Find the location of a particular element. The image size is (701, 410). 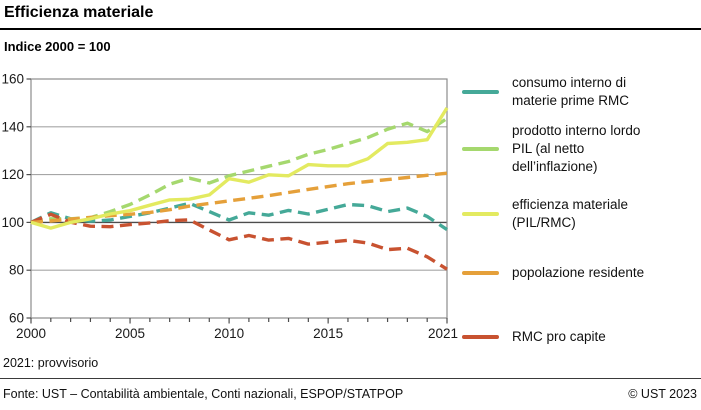

page-title: Efficienza materiale is located at coordinates (79, 12).